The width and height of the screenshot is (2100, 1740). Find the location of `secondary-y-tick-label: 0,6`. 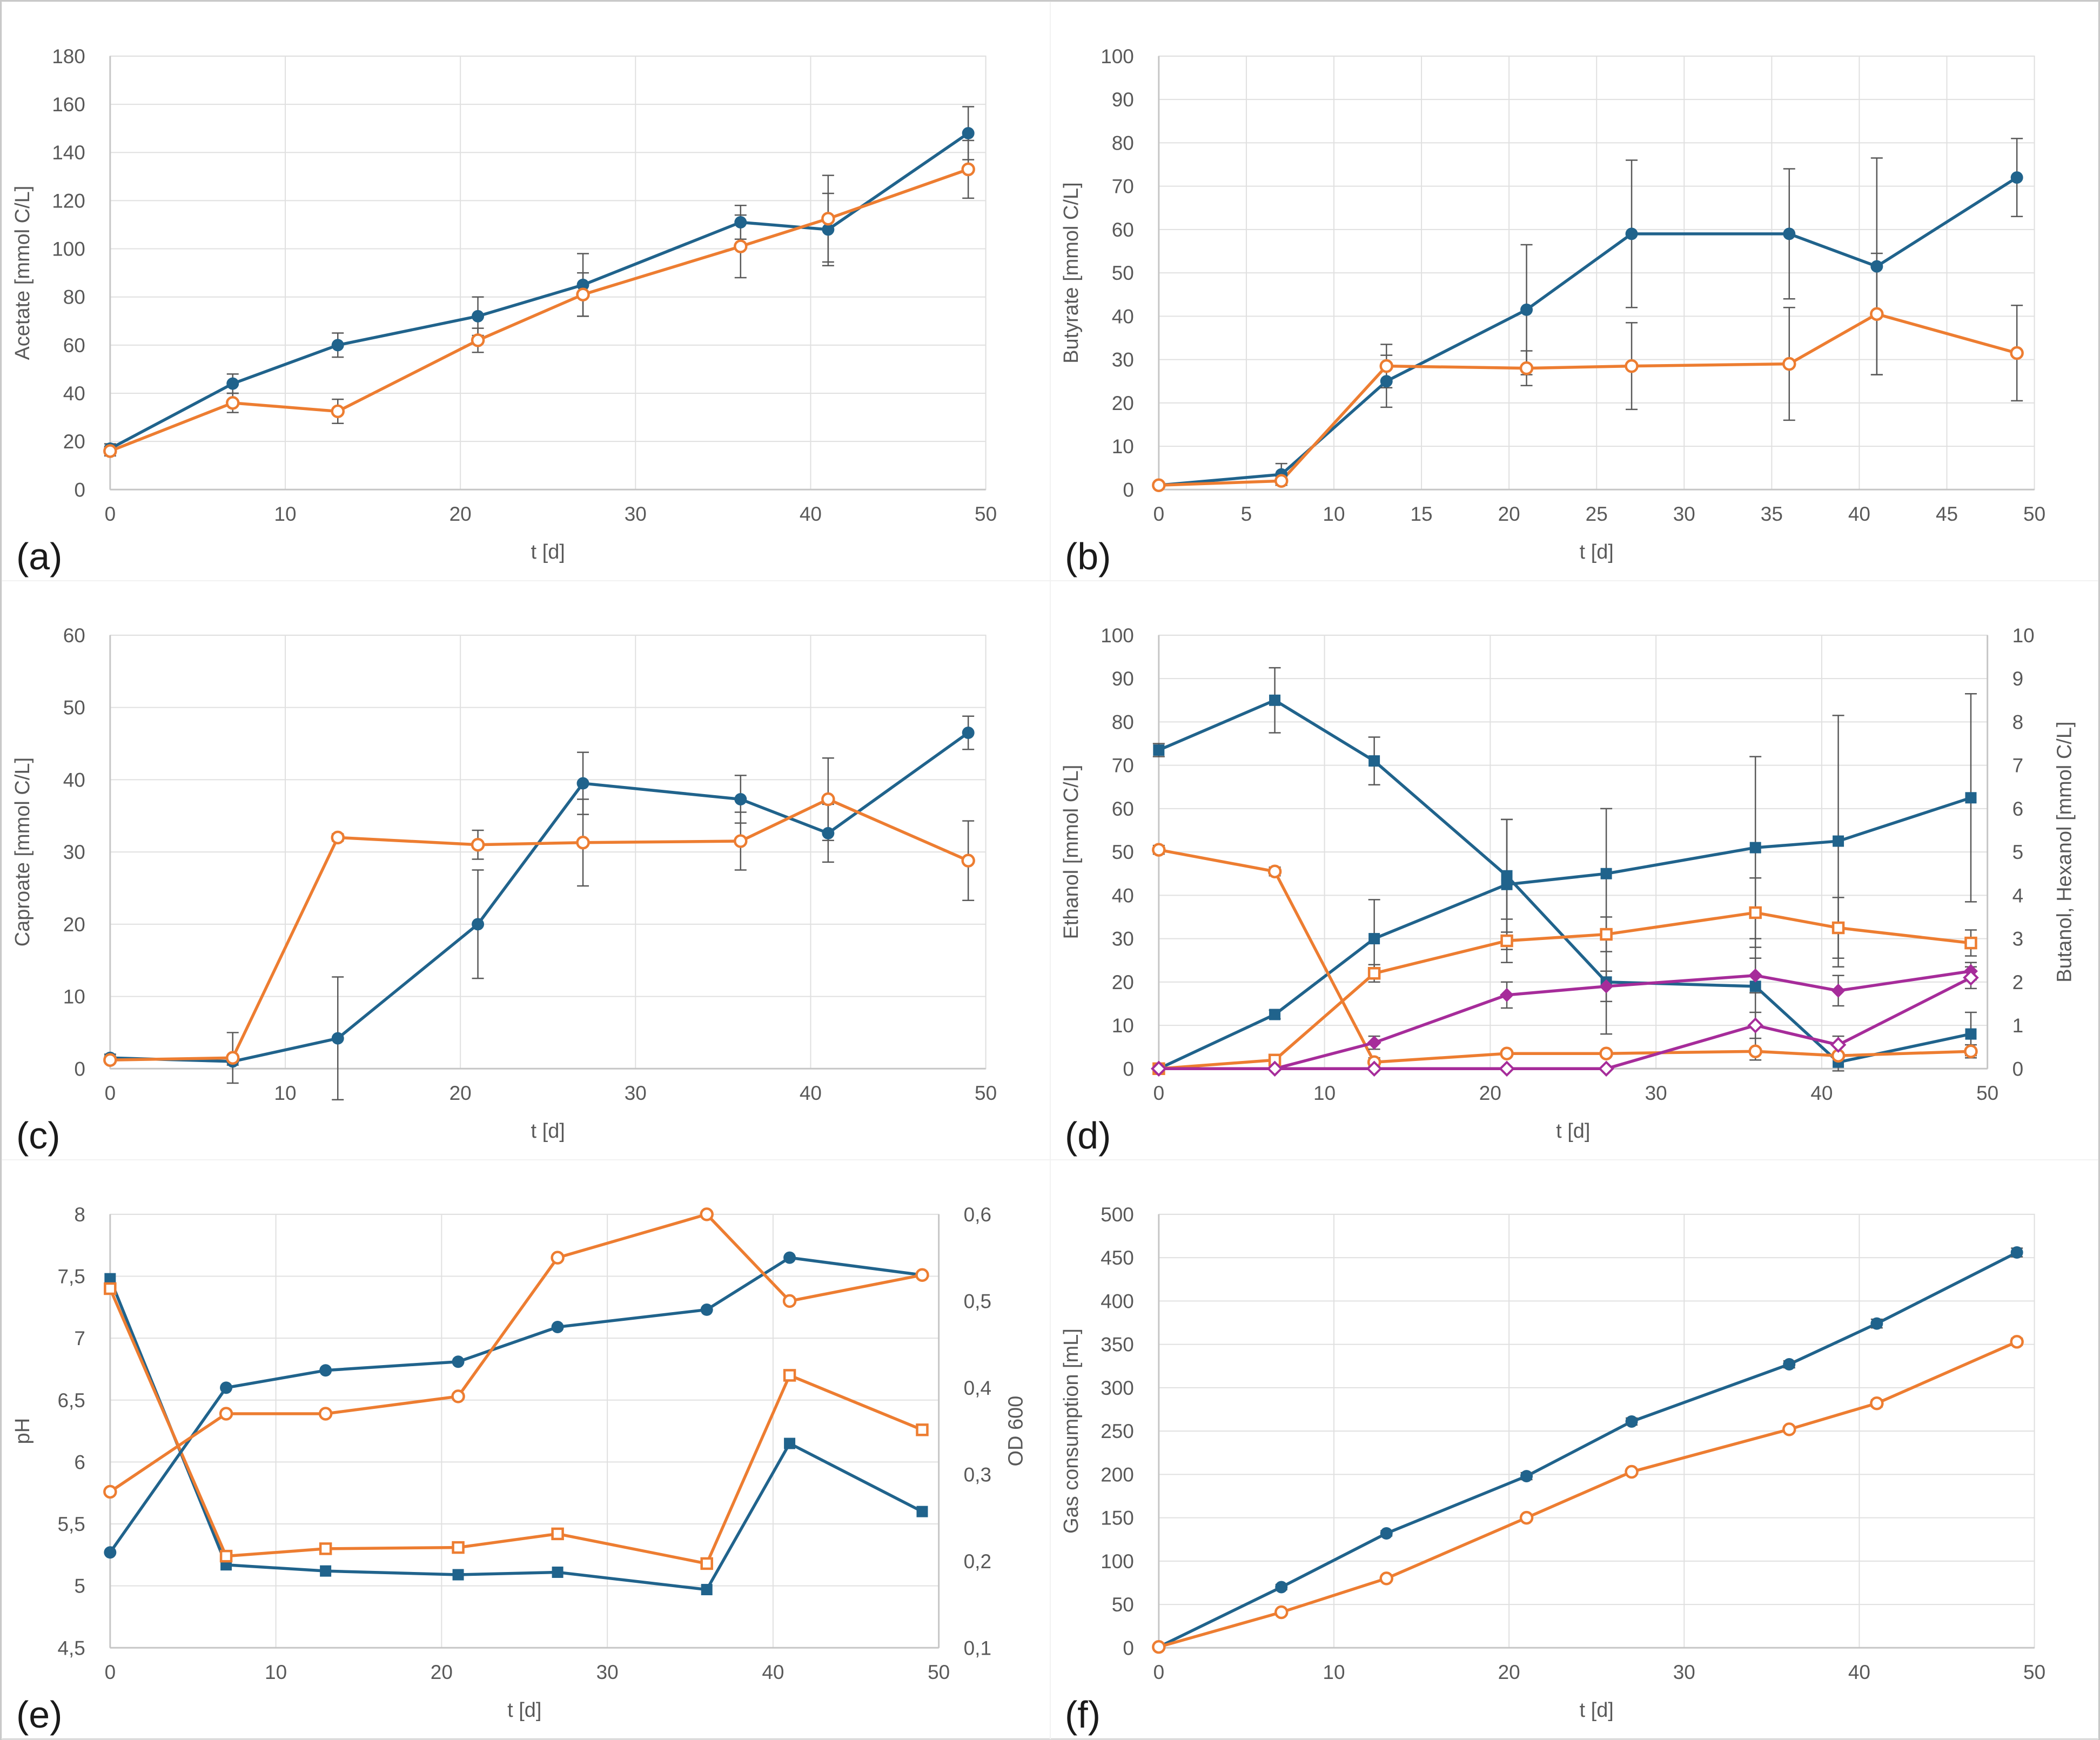

secondary-y-tick-label: 0,6 is located at coordinates (977, 1215).